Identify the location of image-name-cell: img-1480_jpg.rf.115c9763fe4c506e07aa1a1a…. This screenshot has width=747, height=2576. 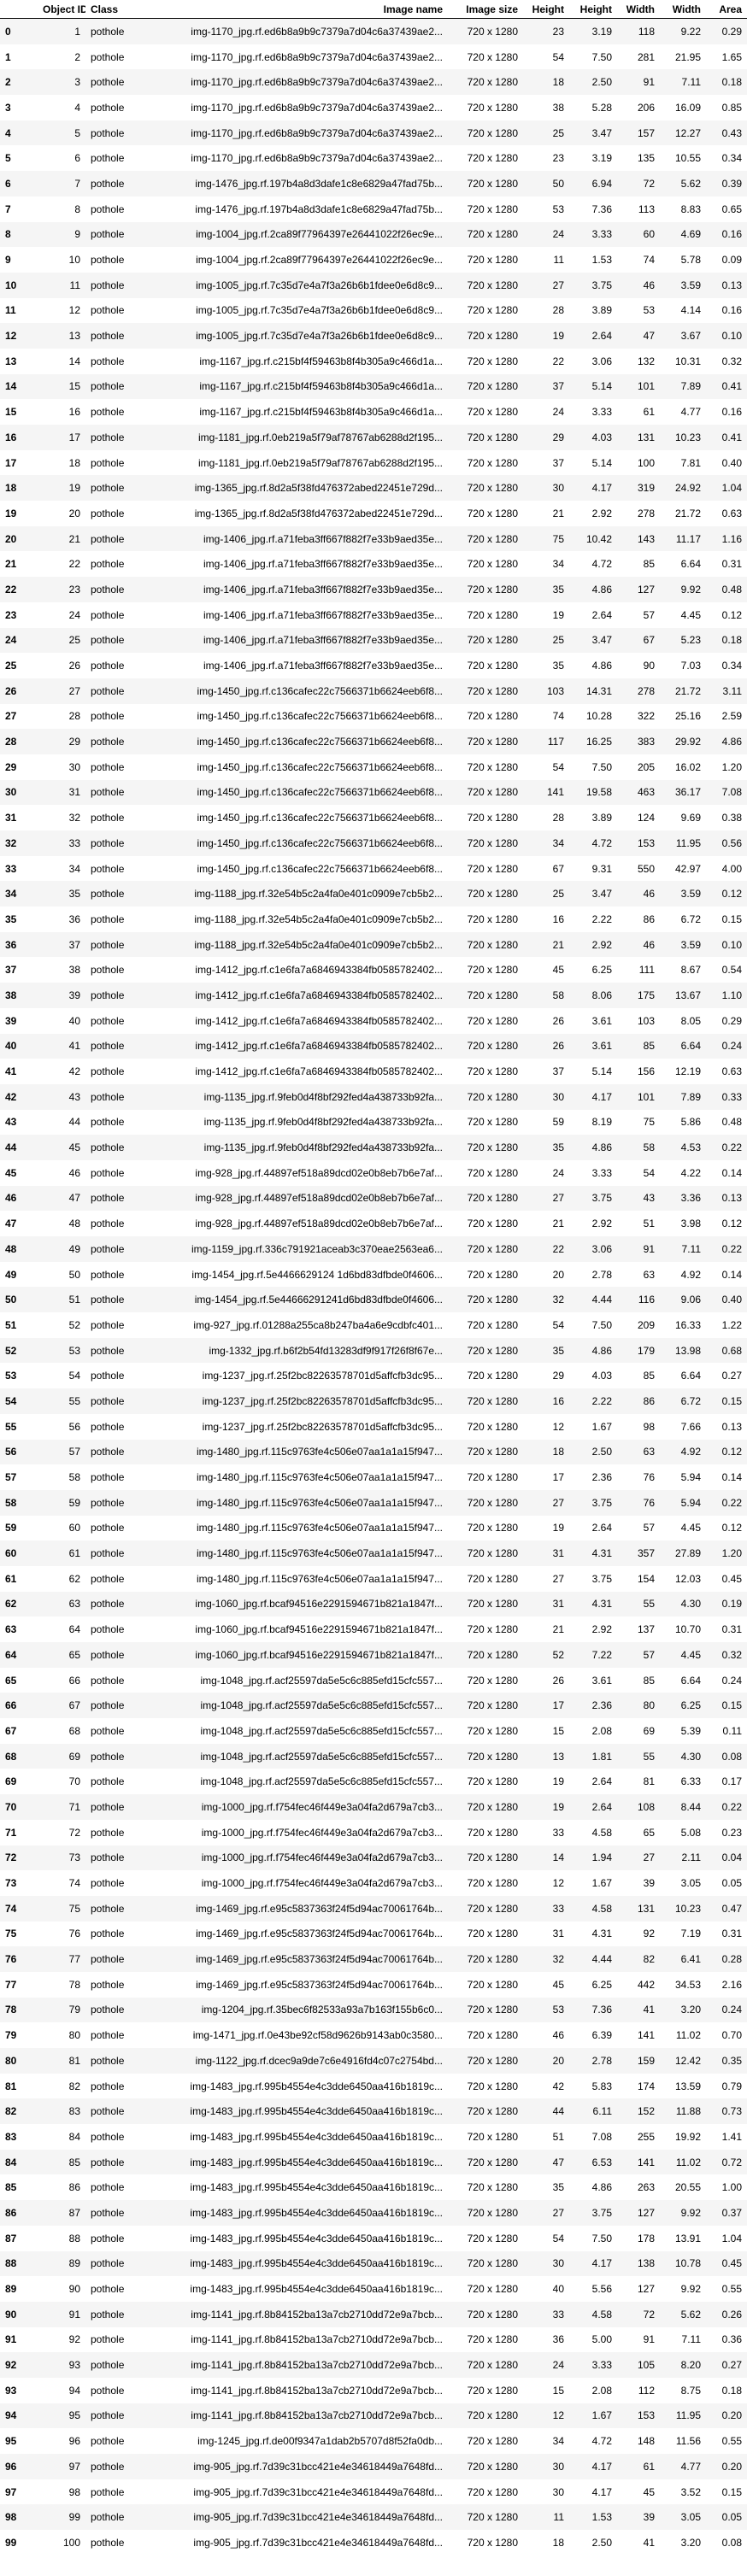
(319, 1578).